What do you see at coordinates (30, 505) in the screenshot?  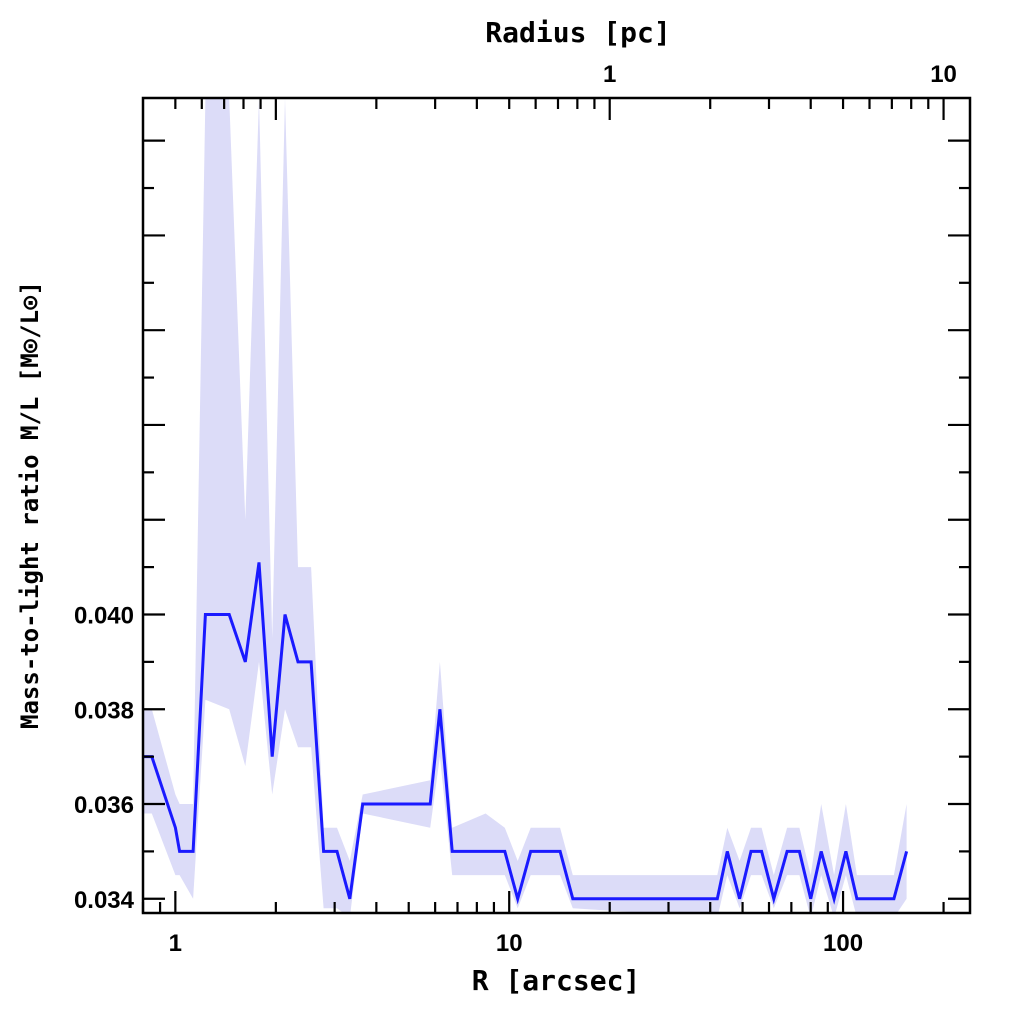 I see `y-axis-title: Mass-to-light ratio M/L [M⊙/L⊙]` at bounding box center [30, 505].